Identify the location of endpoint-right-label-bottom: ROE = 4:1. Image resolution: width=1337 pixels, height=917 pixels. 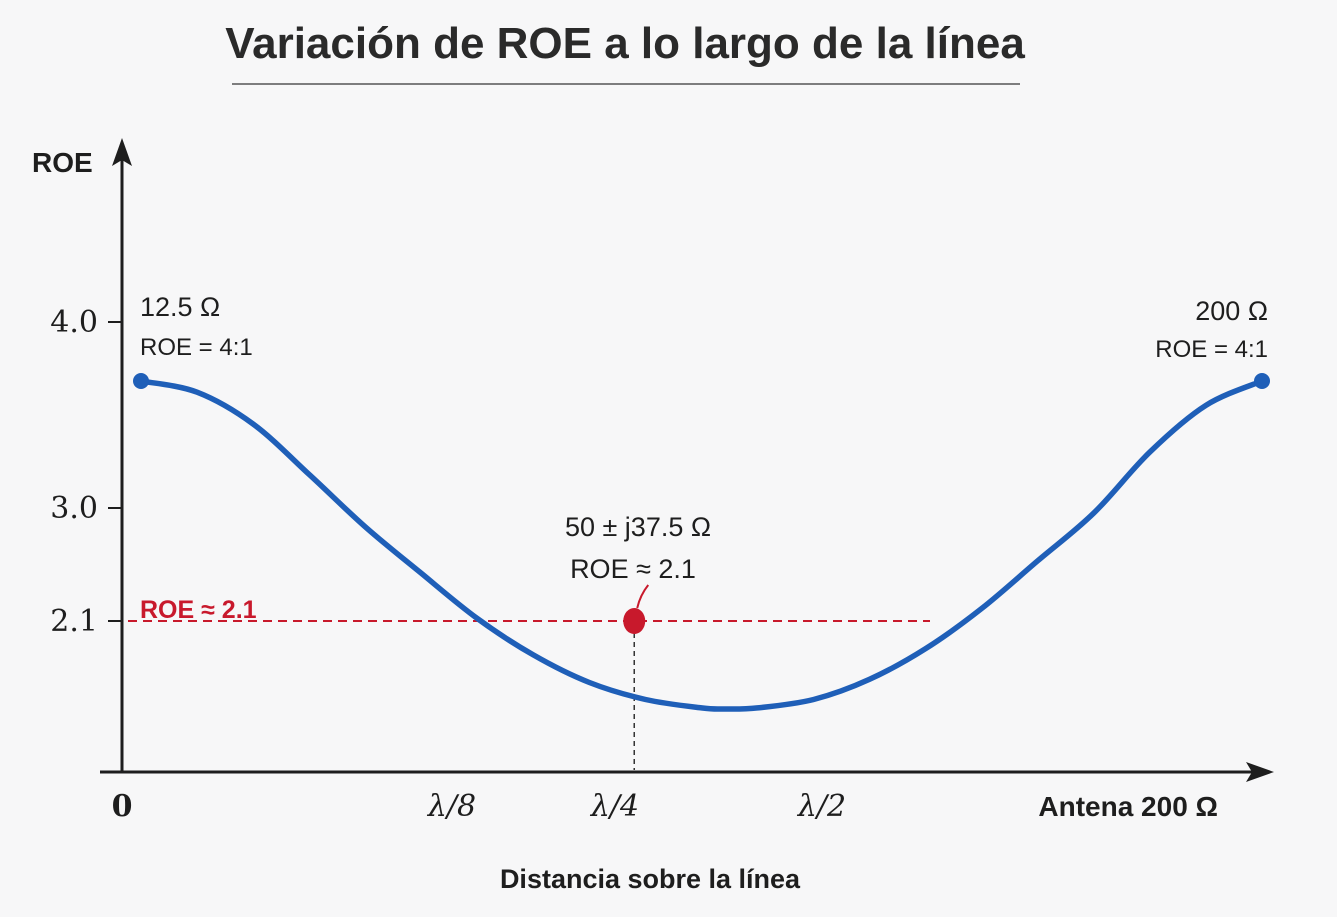
(1211, 349).